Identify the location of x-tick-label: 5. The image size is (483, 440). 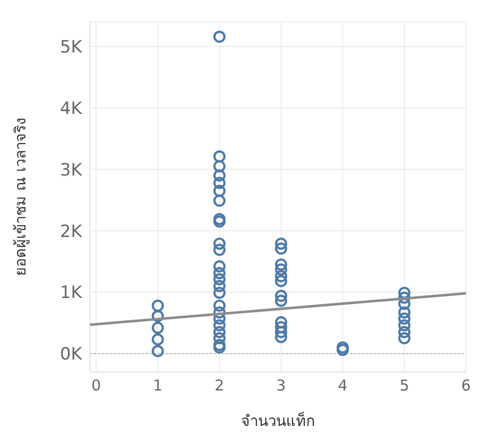
(405, 385).